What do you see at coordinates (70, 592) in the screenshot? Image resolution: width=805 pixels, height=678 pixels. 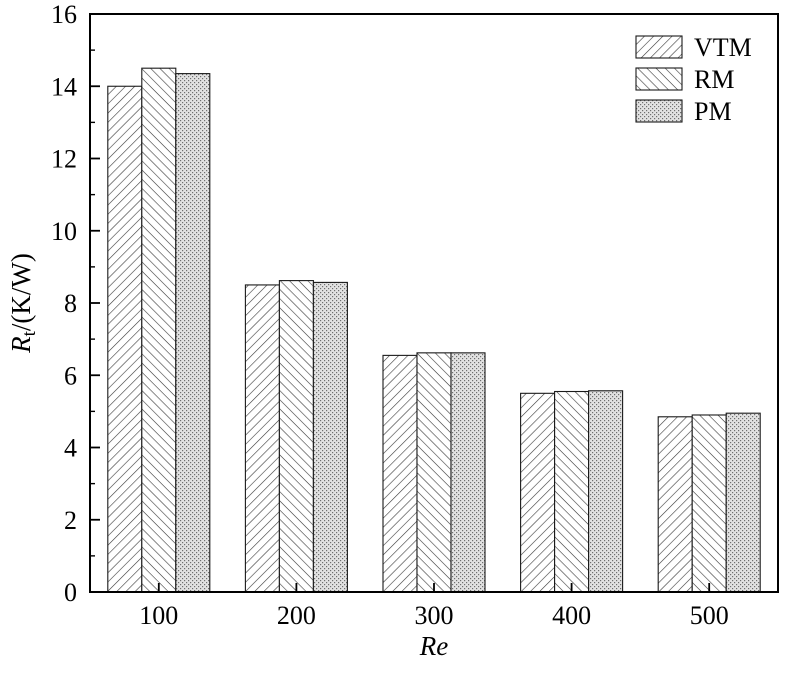 I see `y-tick-label: 0` at bounding box center [70, 592].